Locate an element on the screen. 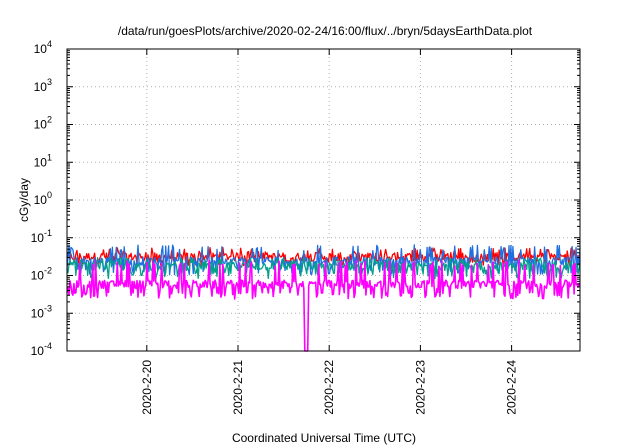 This screenshot has width=640, height=448. y-tick-label: 10⁴ is located at coordinates (43, 47).